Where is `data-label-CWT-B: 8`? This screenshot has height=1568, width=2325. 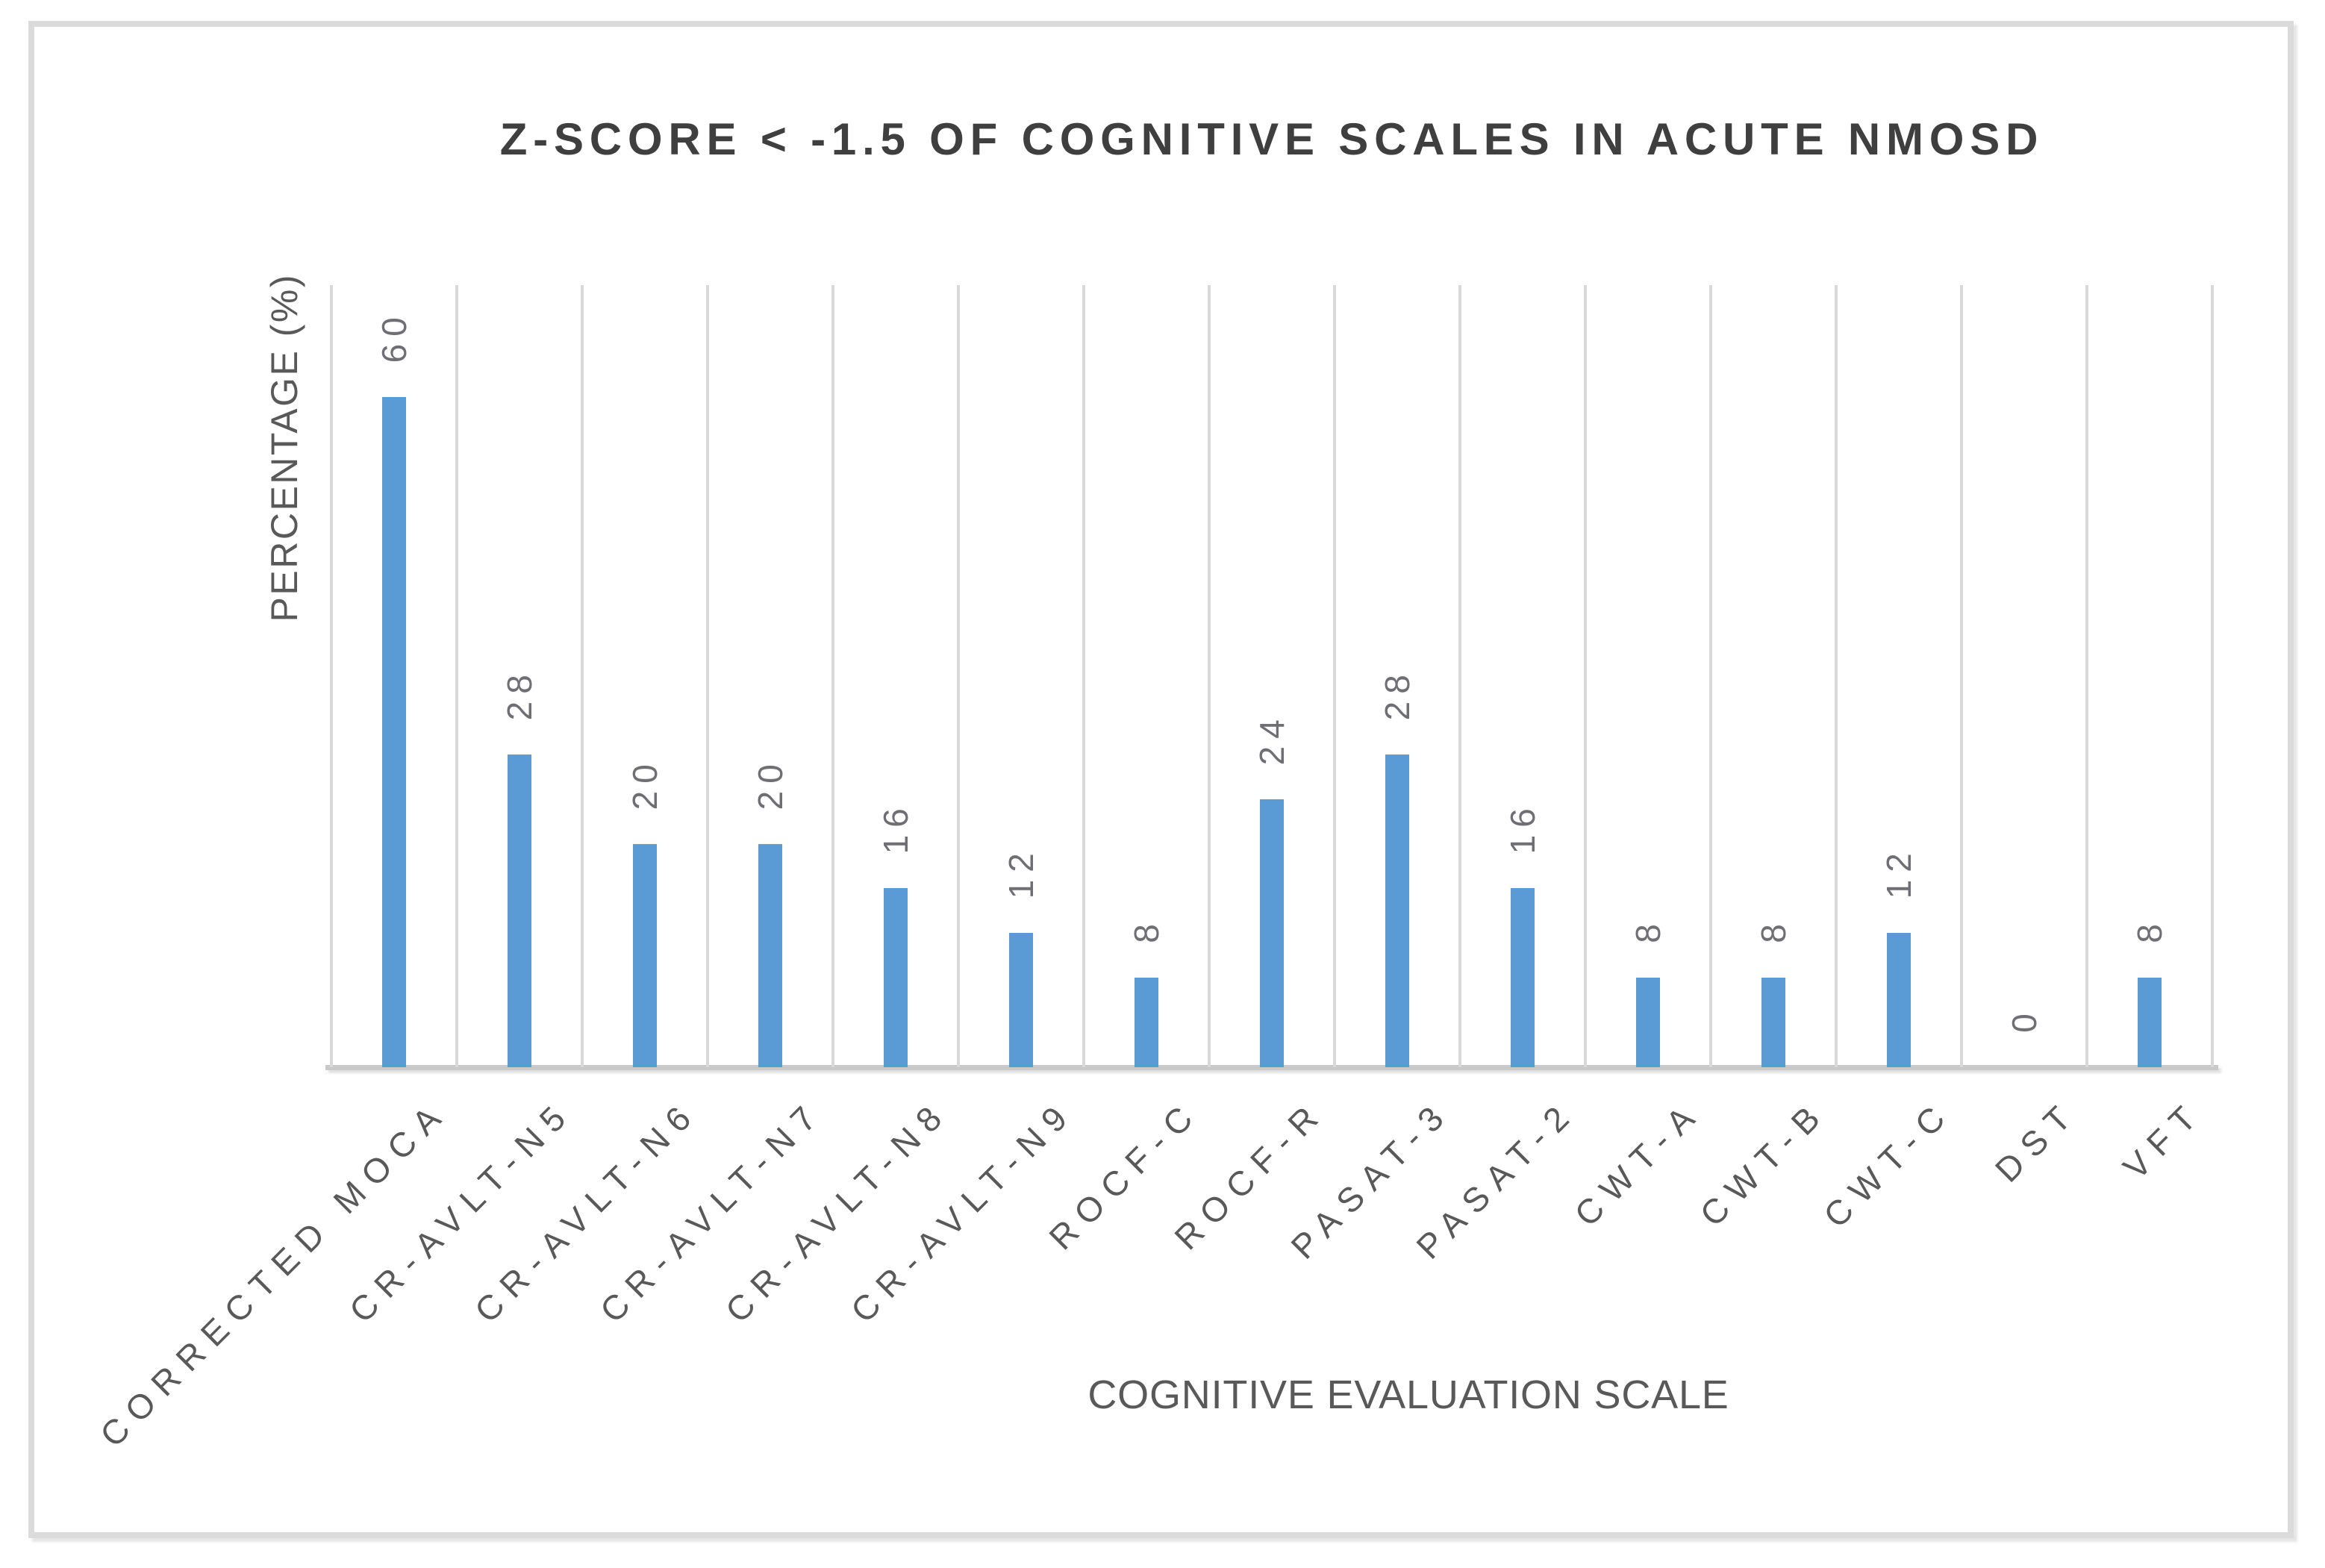
data-label-CWT-B: 8 is located at coordinates (1773, 929).